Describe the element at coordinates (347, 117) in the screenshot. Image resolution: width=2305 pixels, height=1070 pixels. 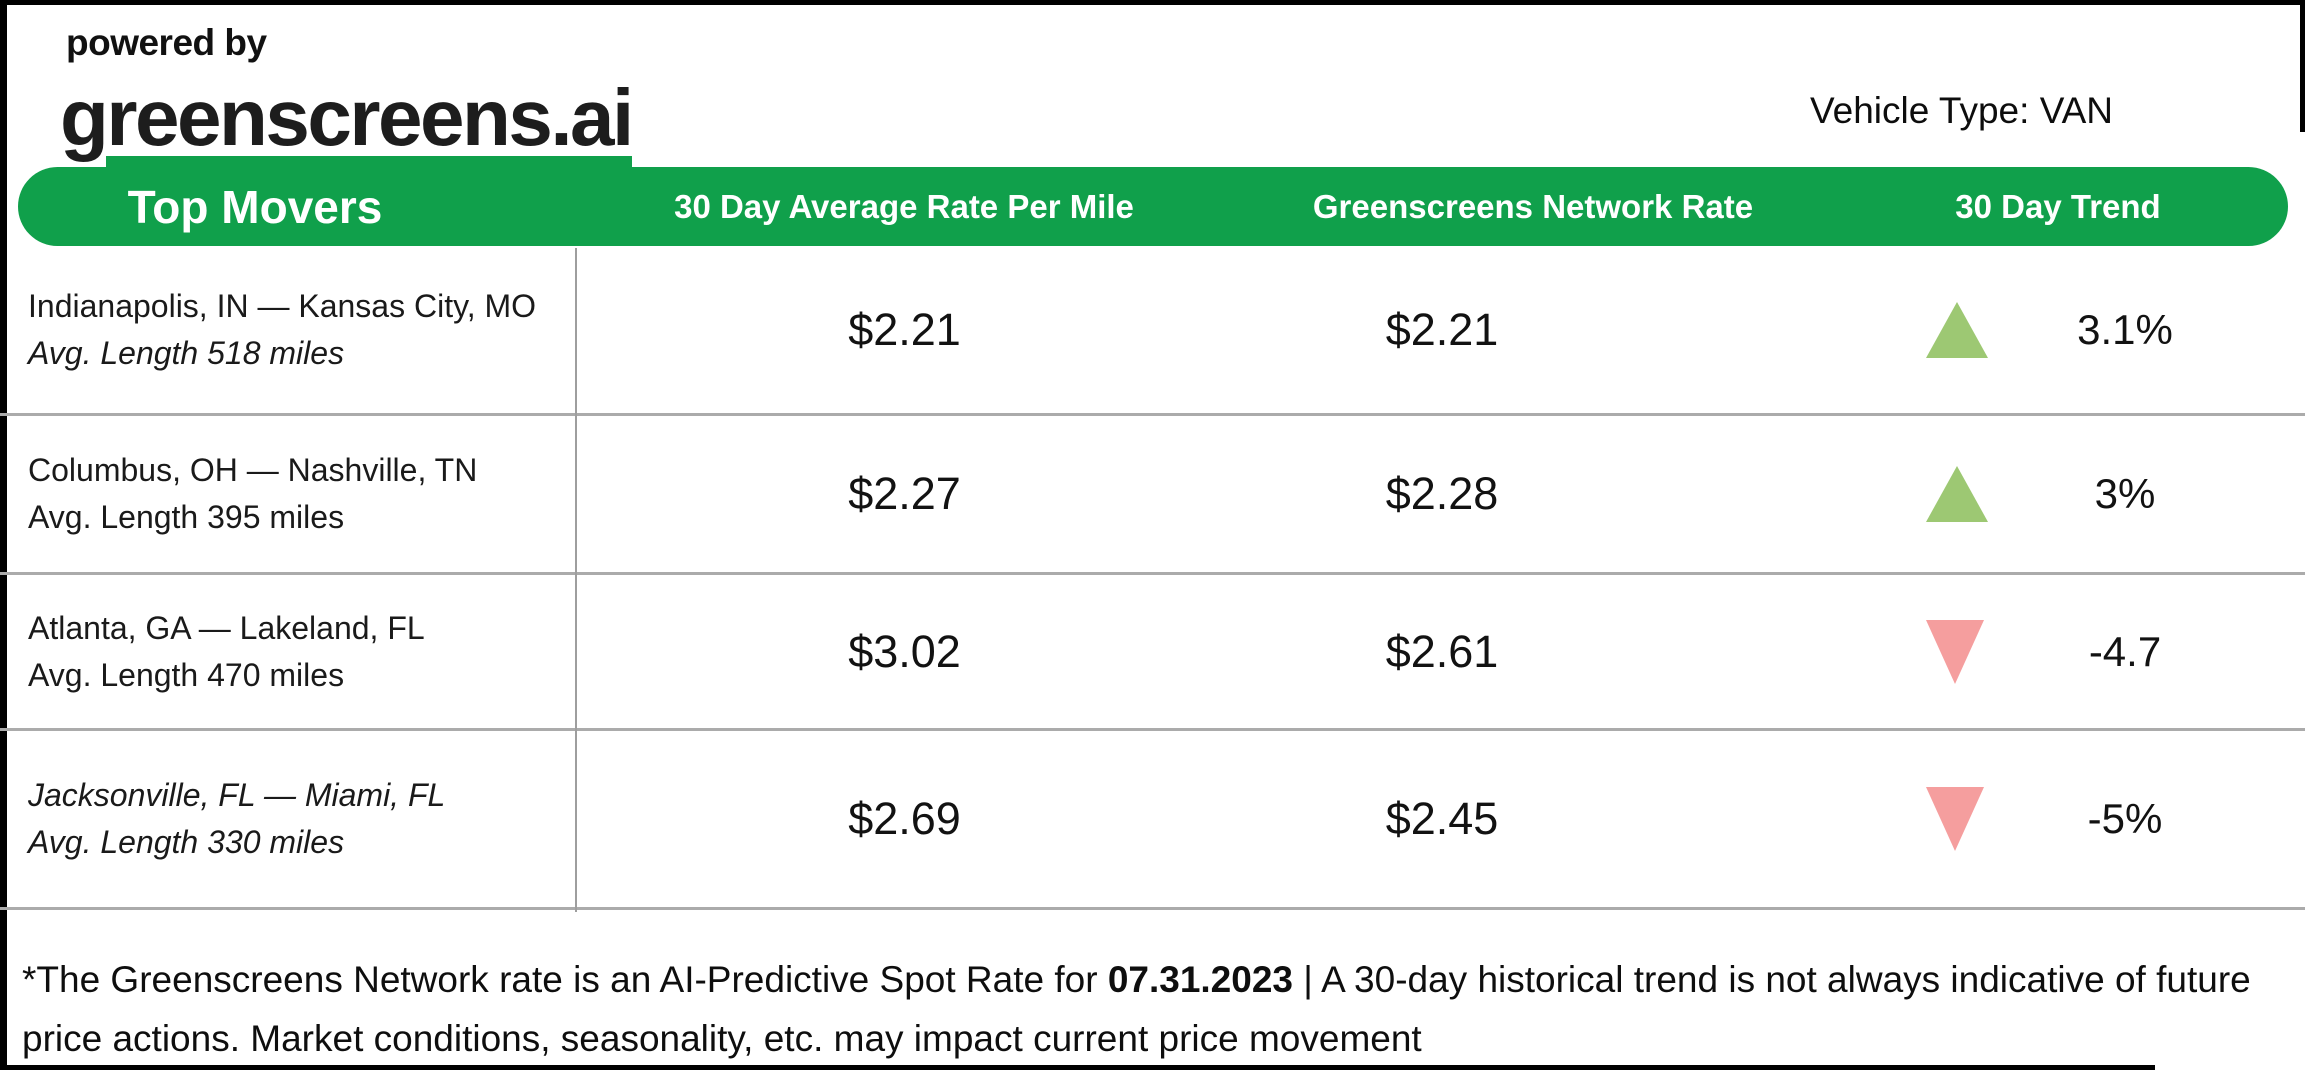
I see `greenscreens-logo: greenscreens.ai` at that location.